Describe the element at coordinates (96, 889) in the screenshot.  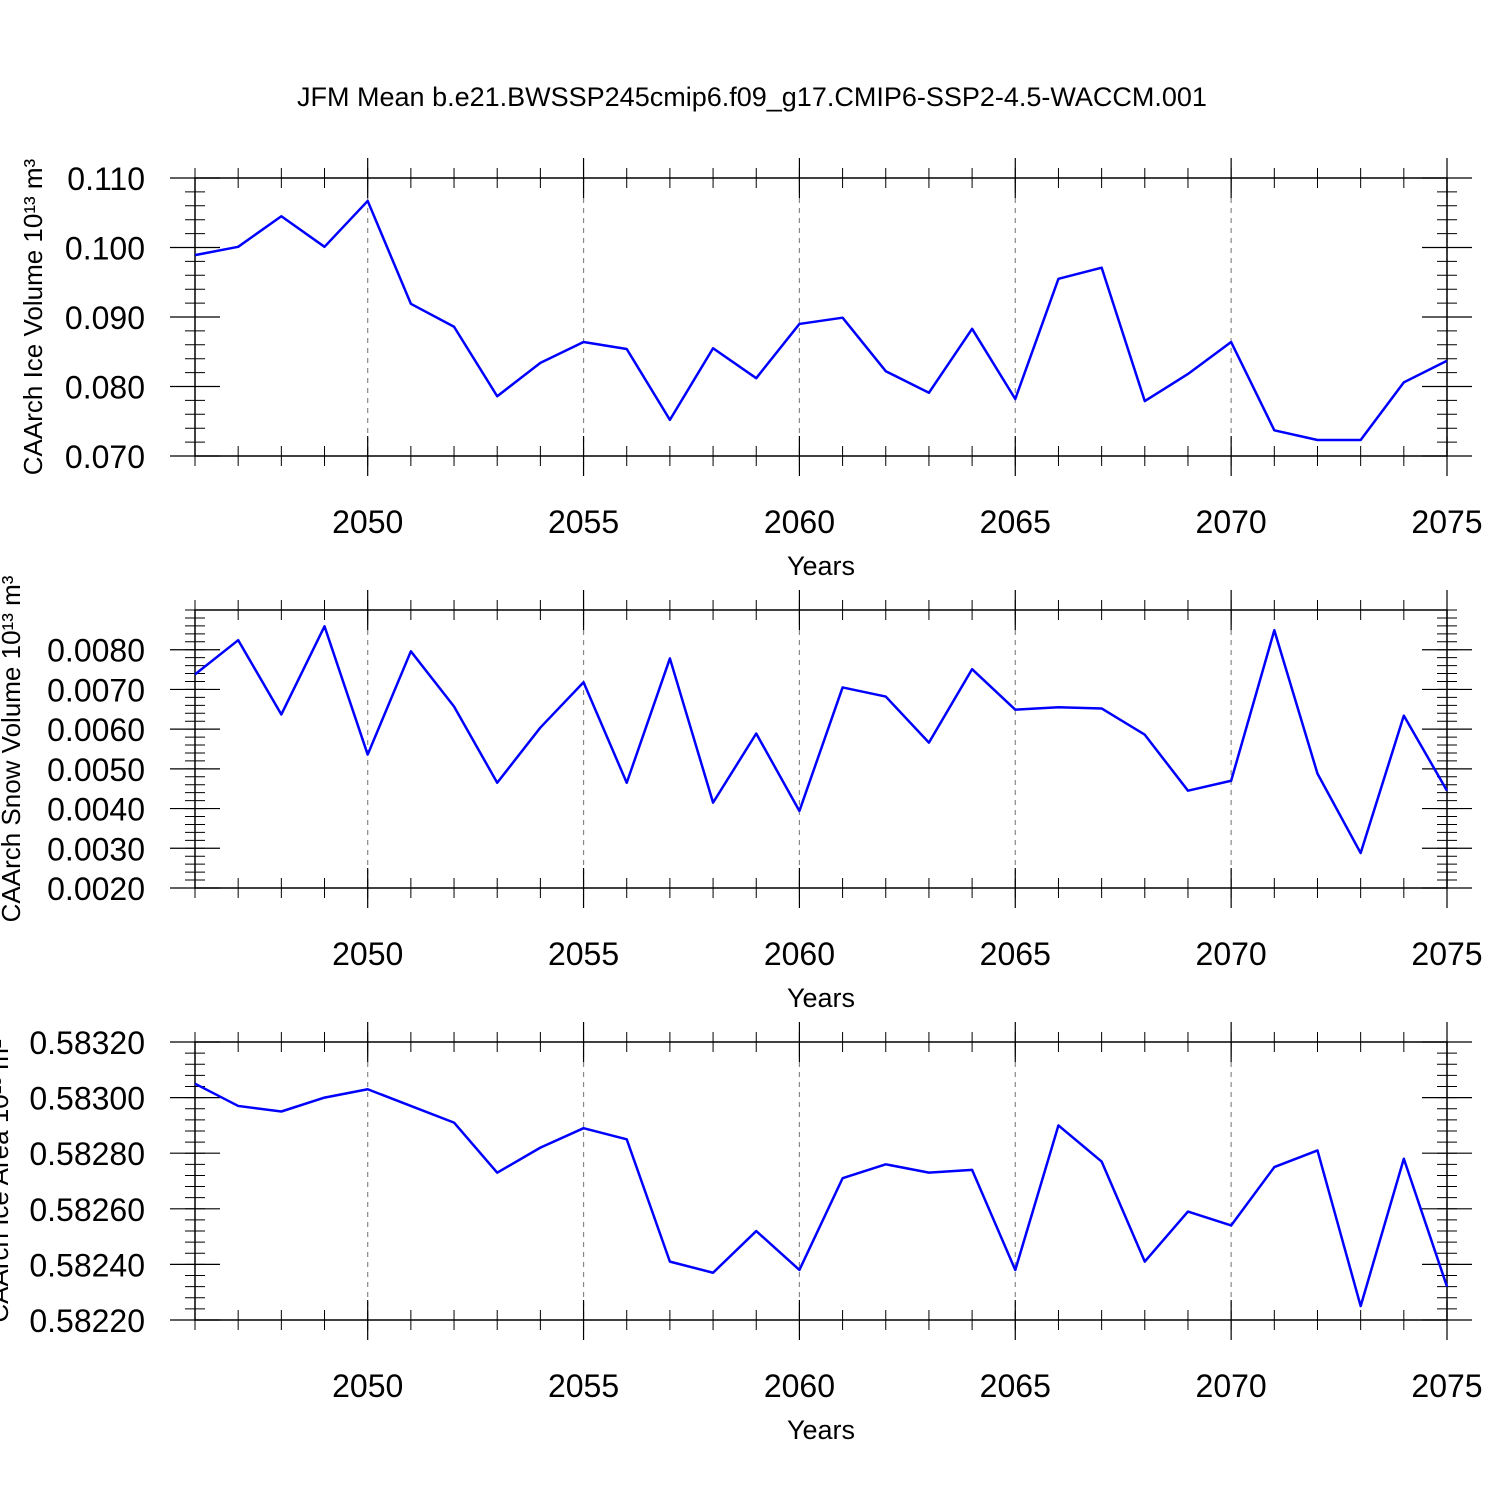
I see `y-tick-label: 0.0020` at that location.